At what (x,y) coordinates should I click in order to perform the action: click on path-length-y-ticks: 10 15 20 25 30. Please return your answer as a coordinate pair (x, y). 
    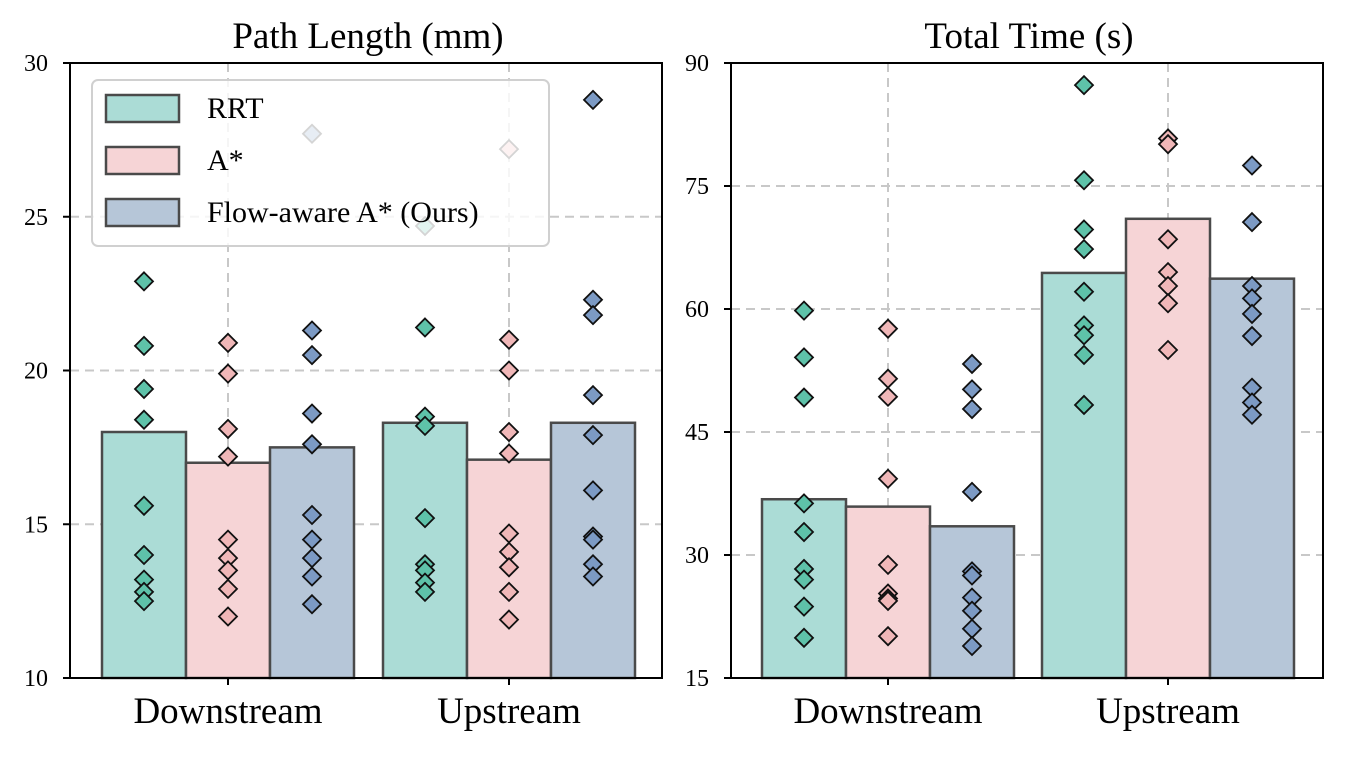
    Looking at the image, I should click on (47, 371).